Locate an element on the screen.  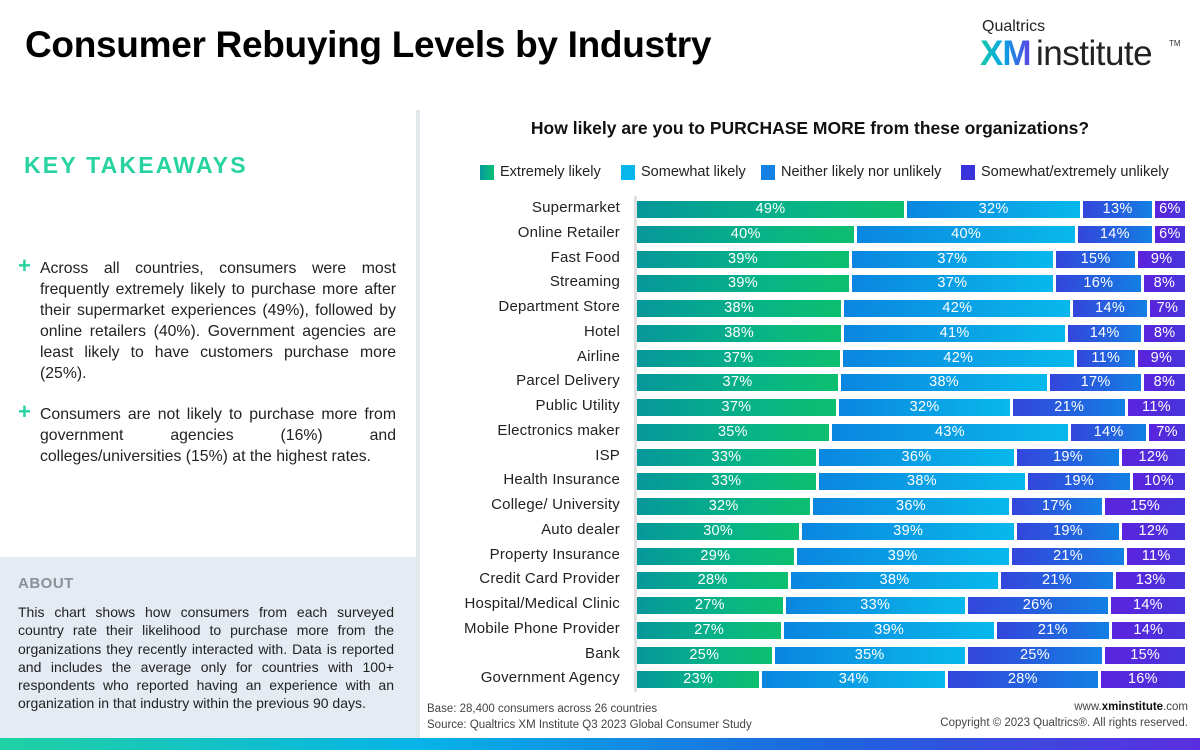
bar-unlikely: 9% is located at coordinates (1161, 259).